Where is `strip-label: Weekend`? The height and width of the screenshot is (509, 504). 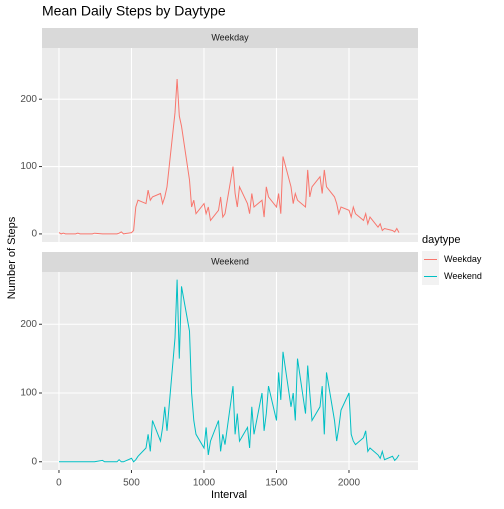
strip-label: Weekend is located at coordinates (230, 261).